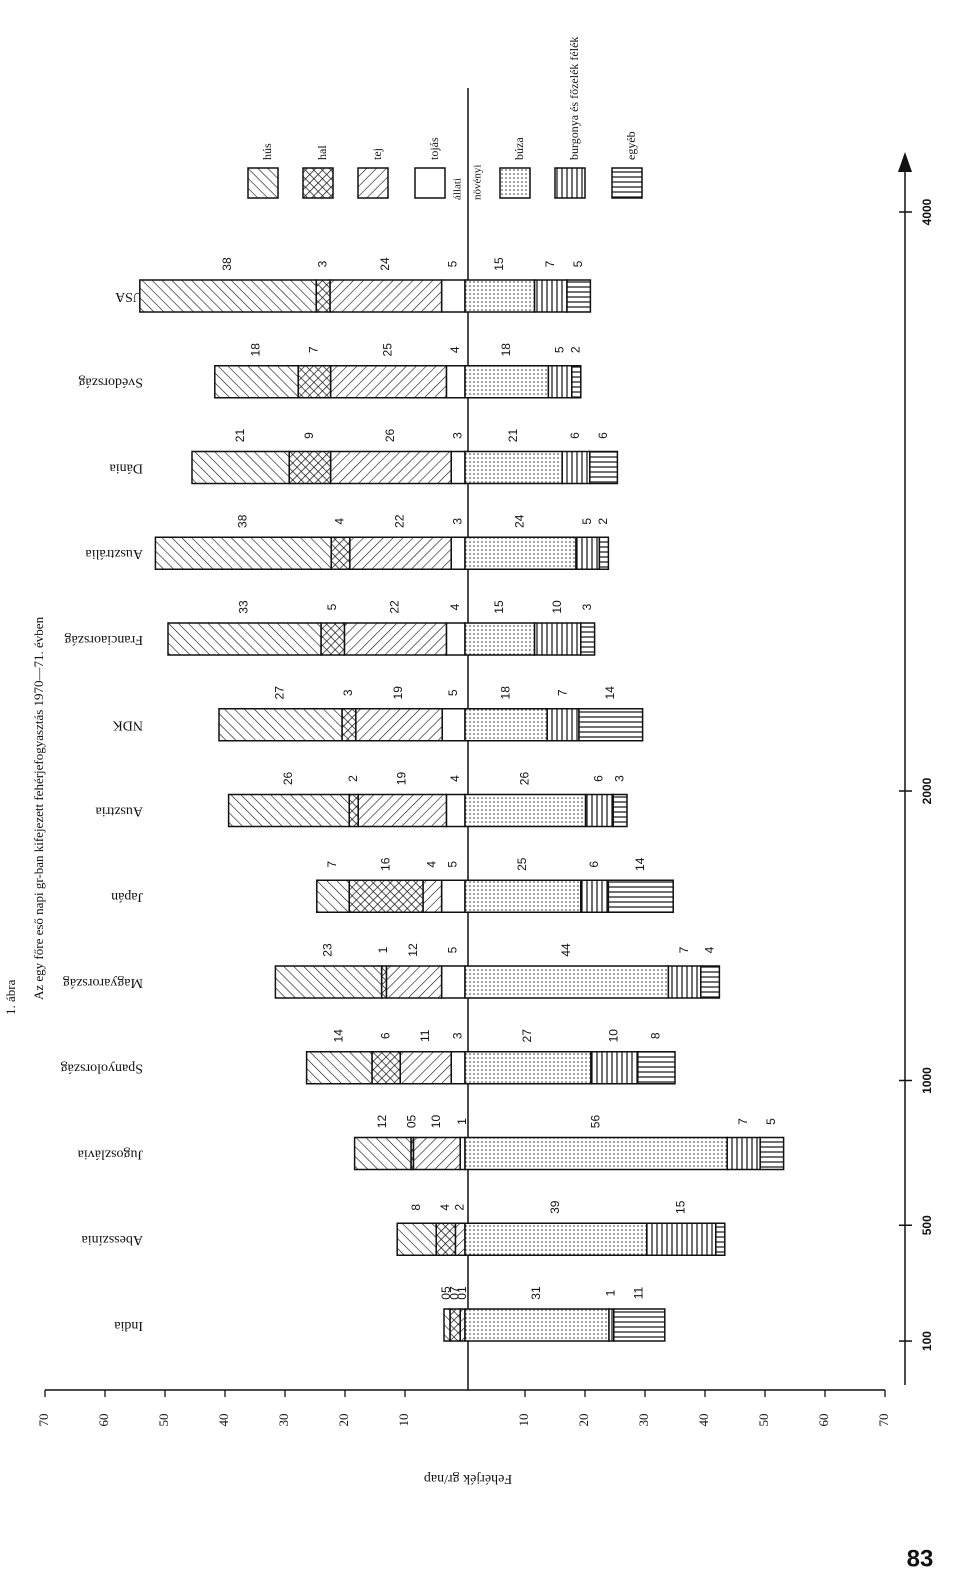 This screenshot has height=1587, width=960. What do you see at coordinates (223, 1420) in the screenshot?
I see `x-tick-label: 40` at bounding box center [223, 1420].